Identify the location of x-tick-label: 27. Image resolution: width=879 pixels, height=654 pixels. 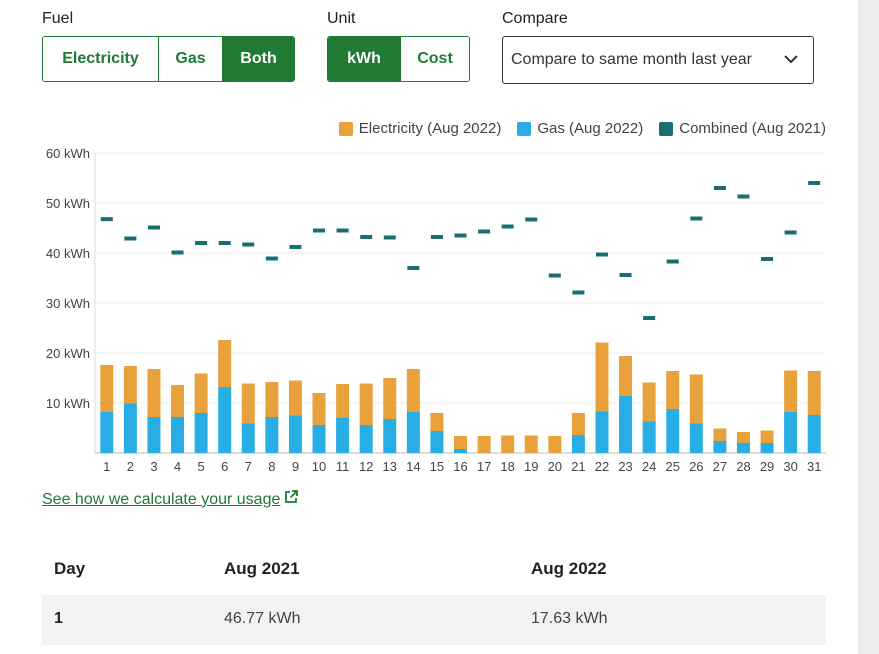
(720, 466).